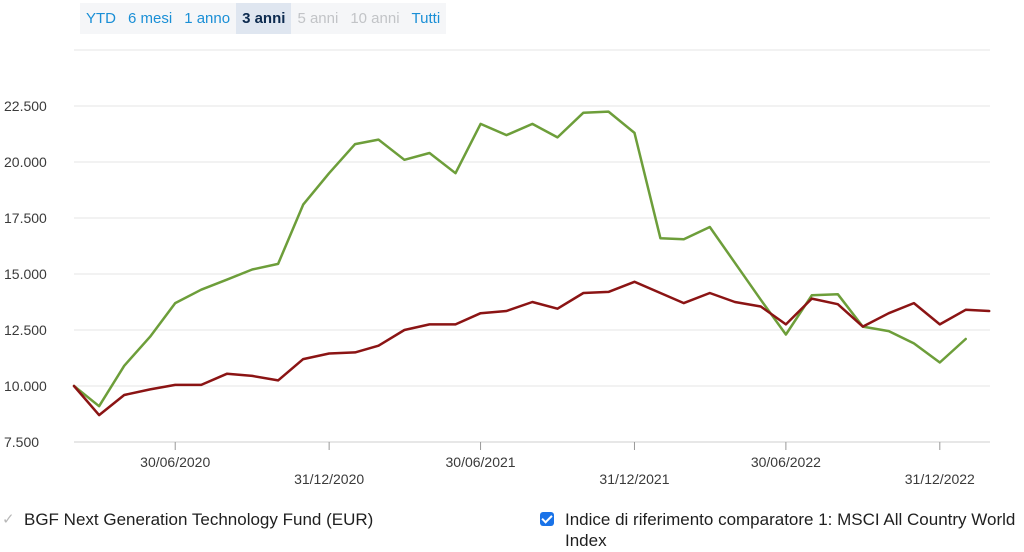 This screenshot has width=1024, height=552. I want to click on range-button-2: 1 anno, so click(207, 18).